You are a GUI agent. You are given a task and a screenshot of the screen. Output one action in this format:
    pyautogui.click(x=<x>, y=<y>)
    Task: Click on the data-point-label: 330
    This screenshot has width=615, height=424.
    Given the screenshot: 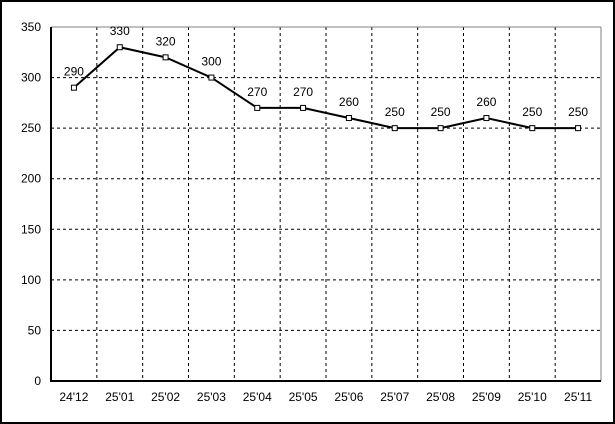 What is the action you would take?
    pyautogui.click(x=120, y=31)
    